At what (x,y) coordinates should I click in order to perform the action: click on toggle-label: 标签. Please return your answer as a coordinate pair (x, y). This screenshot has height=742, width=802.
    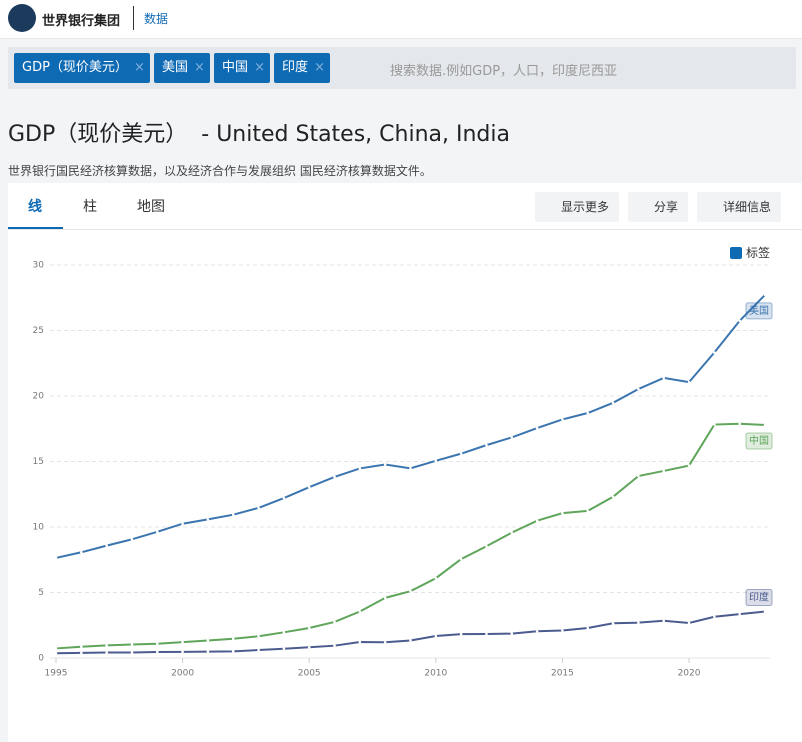
    Looking at the image, I should click on (758, 253).